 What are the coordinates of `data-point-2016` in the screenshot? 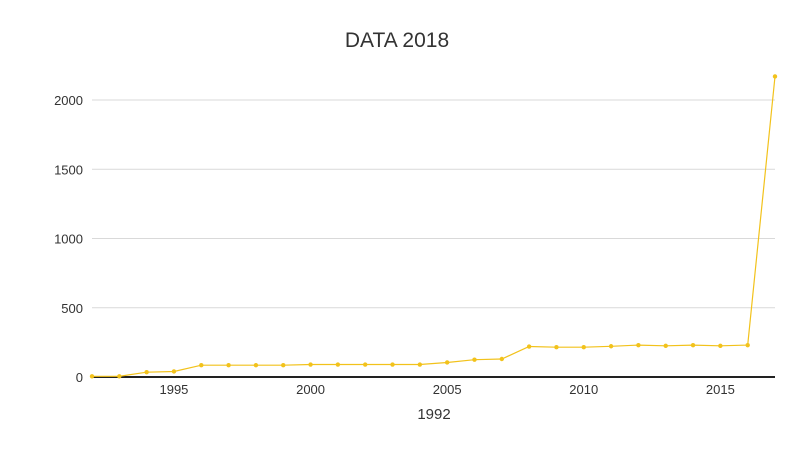 It's located at (747, 345).